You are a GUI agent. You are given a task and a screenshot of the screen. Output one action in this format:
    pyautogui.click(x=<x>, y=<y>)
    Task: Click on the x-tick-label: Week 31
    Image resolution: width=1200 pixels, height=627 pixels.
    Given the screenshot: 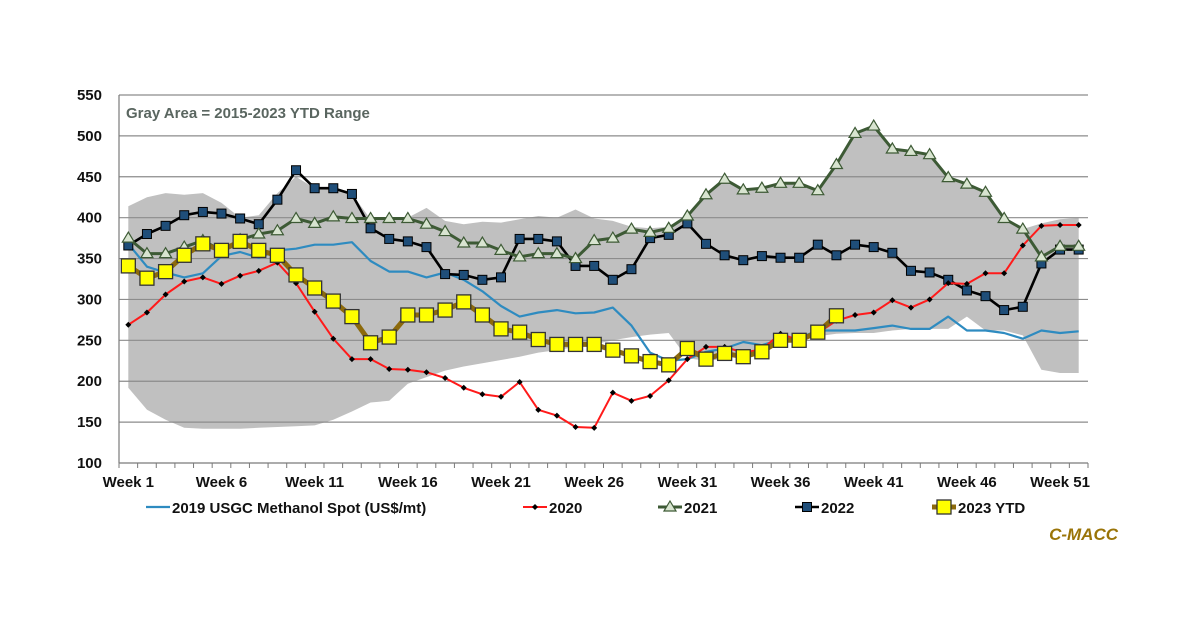 What is the action you would take?
    pyautogui.click(x=687, y=482)
    